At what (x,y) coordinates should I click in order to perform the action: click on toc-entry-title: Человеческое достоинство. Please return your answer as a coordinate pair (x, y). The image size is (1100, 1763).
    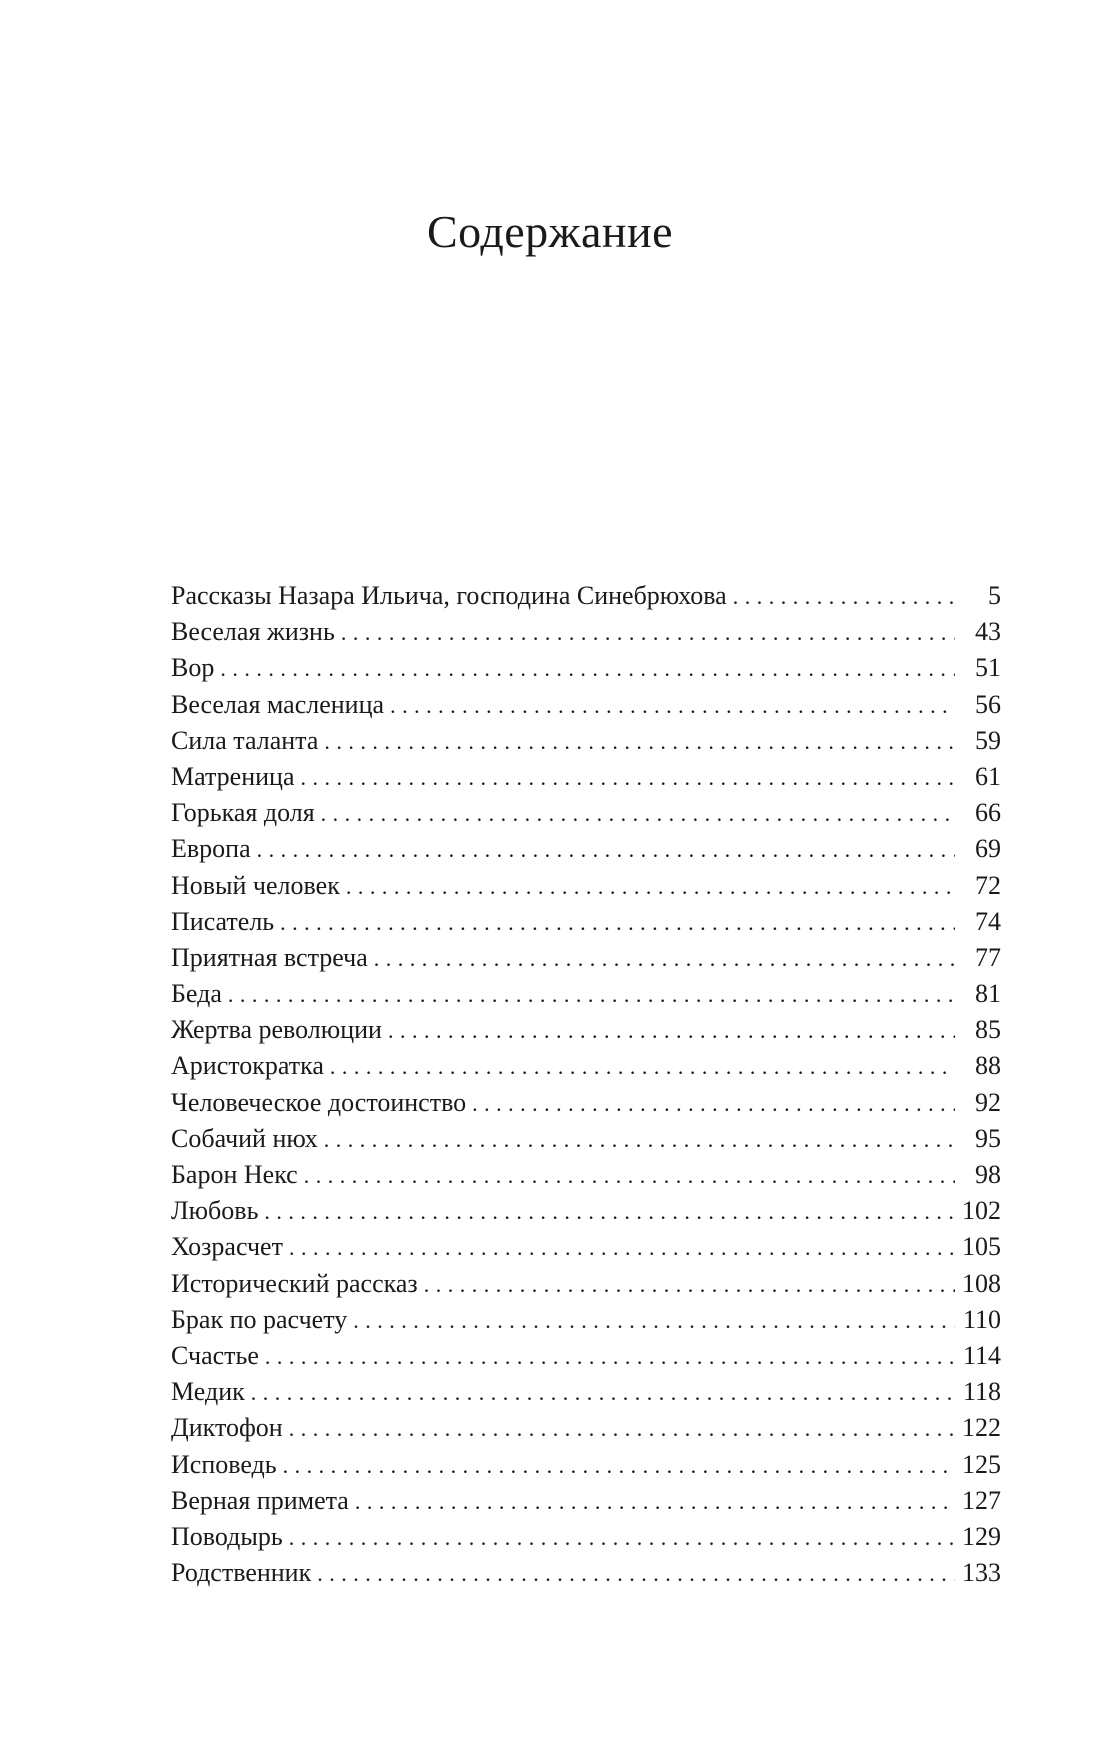
    Looking at the image, I should click on (319, 1102).